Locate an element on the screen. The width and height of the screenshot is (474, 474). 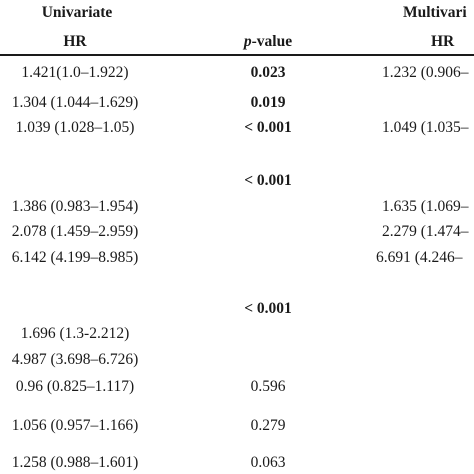
uni-hr-cell: 0.96 (0.825–1.117) is located at coordinates (75, 386).